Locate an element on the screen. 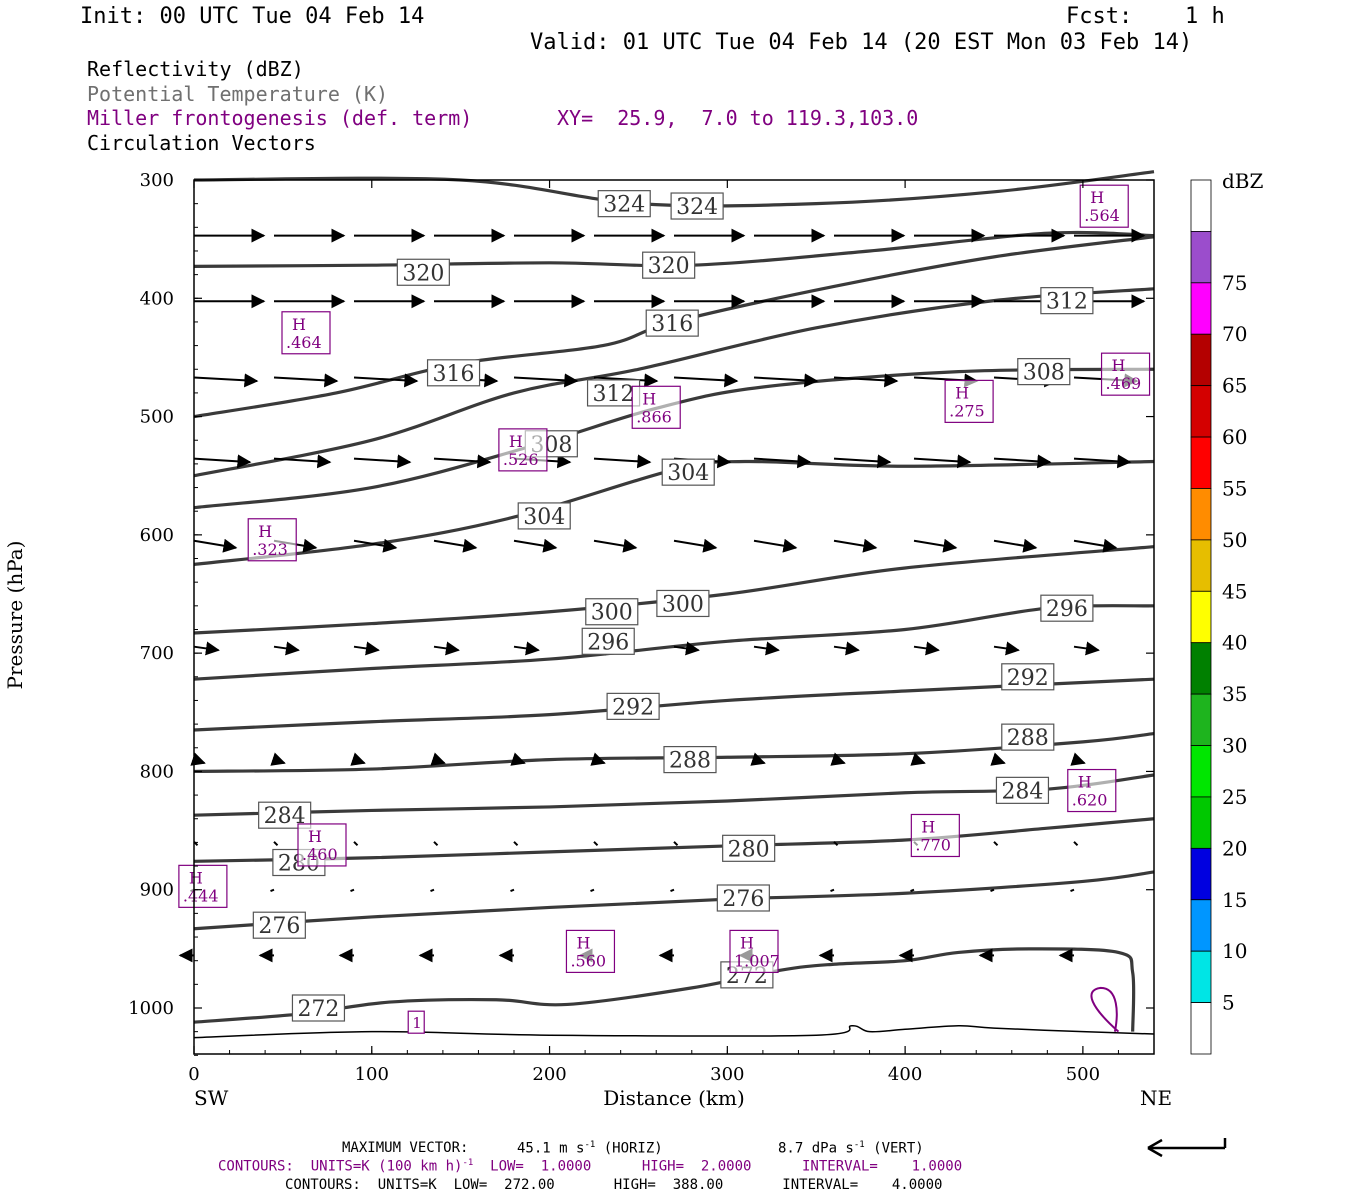 The image size is (1350, 1200). svg-text: 280 is located at coordinates (749, 849).